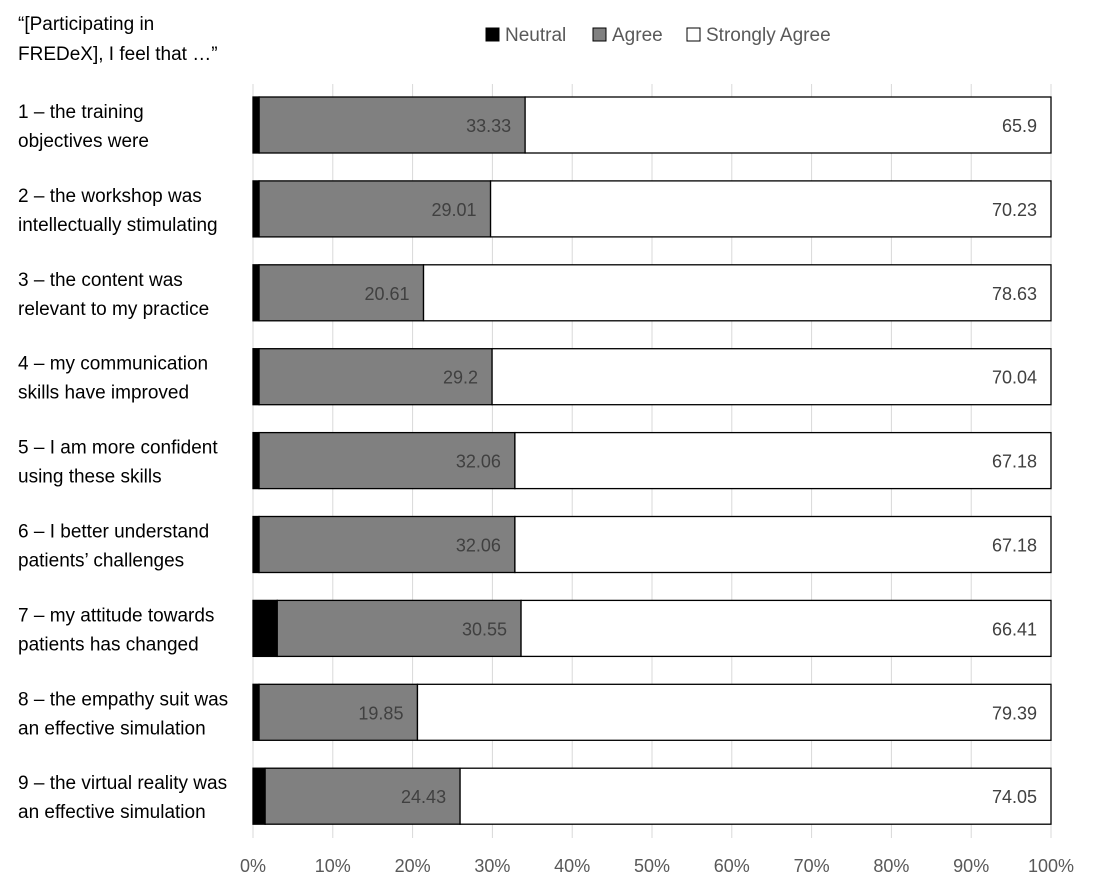 The height and width of the screenshot is (894, 1103). Describe the element at coordinates (83, 141) in the screenshot. I see `category-label: objectives were` at that location.